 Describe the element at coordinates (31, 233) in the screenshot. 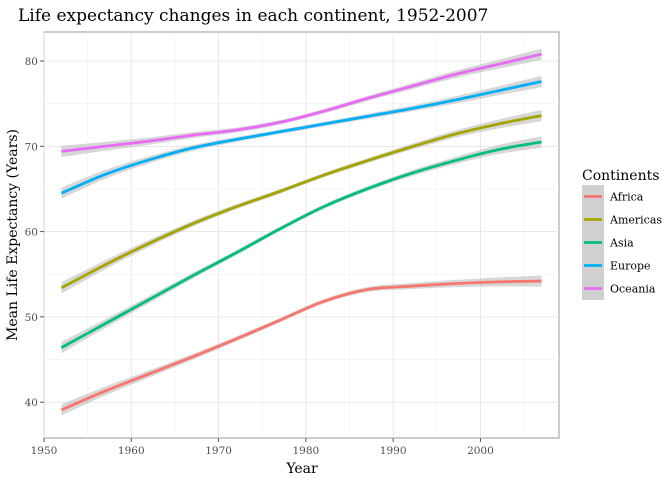

I see `y-tick-label: 60` at that location.